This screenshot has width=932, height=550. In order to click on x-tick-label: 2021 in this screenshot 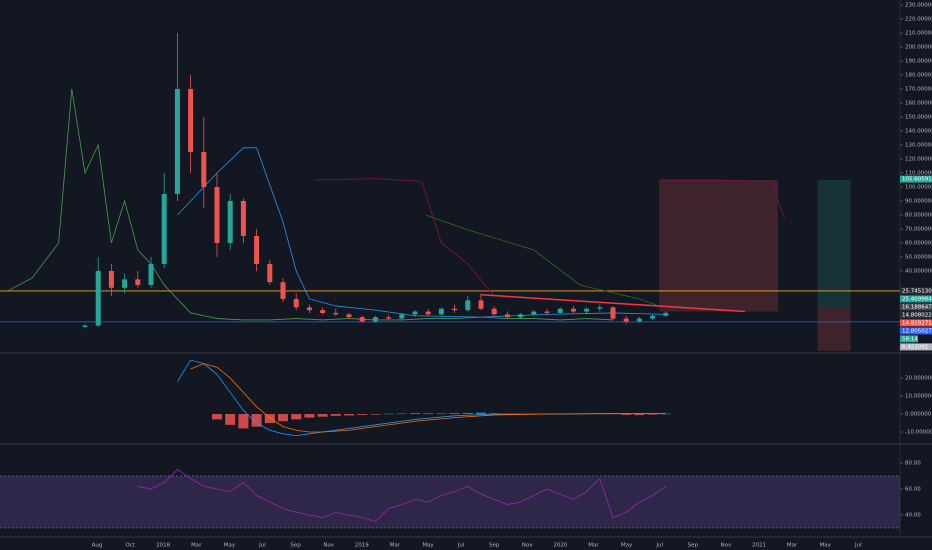, I will do `click(759, 546)`.